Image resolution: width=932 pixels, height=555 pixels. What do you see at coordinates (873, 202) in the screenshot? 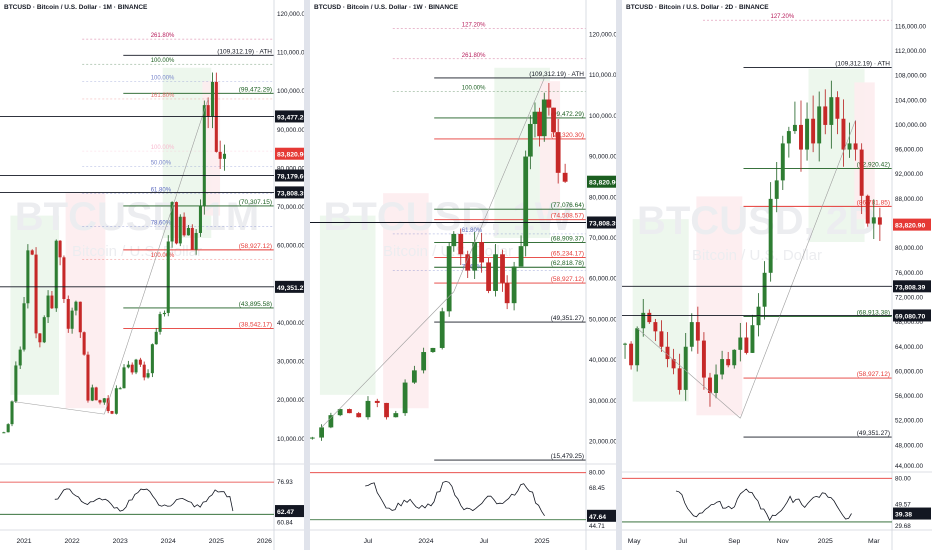
I see `level-label: (86,781.85)` at bounding box center [873, 202].